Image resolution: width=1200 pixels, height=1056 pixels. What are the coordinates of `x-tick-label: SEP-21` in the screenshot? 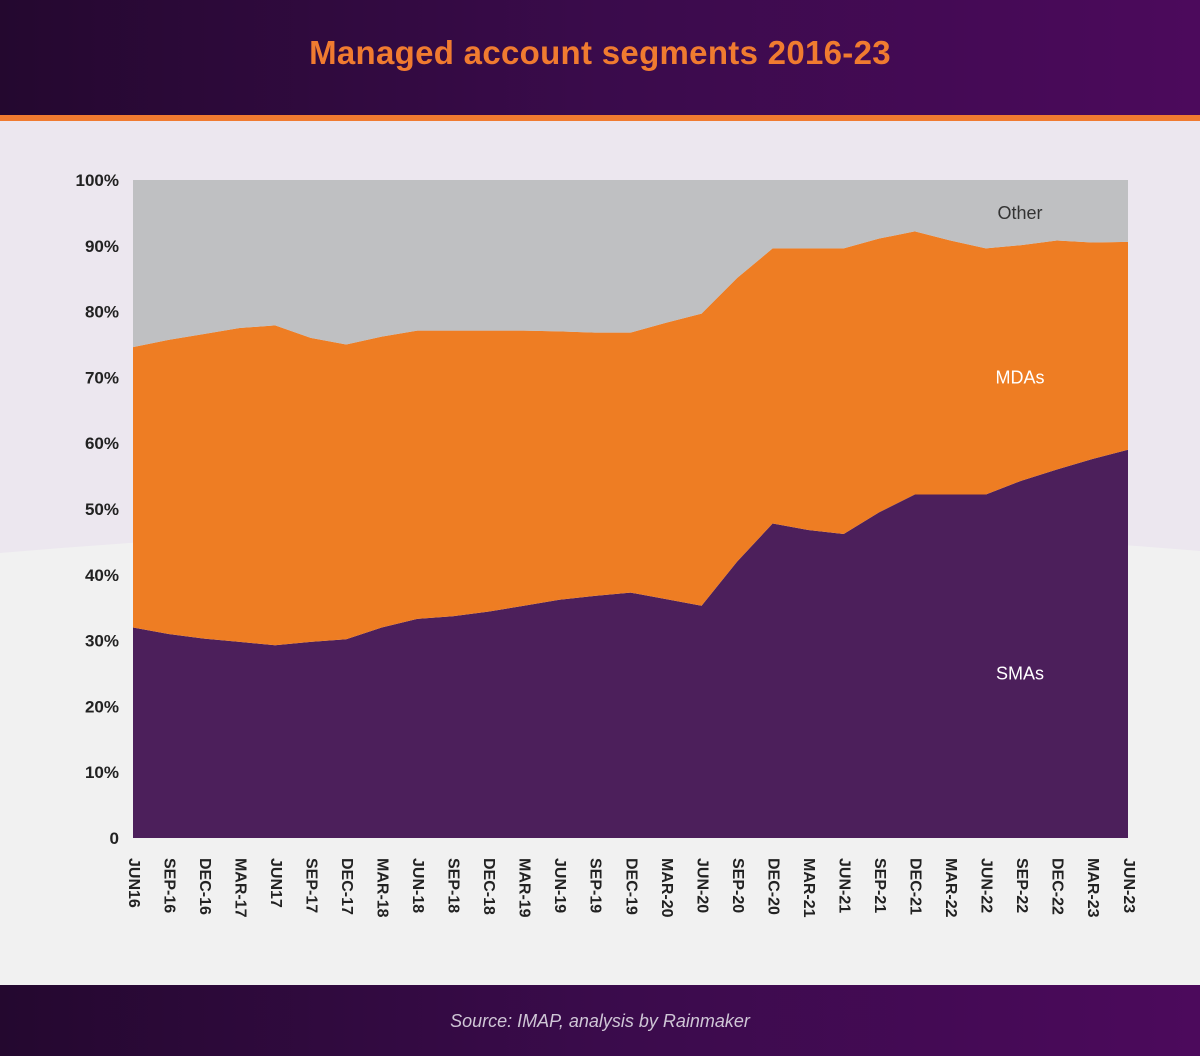 It's located at (879, 885).